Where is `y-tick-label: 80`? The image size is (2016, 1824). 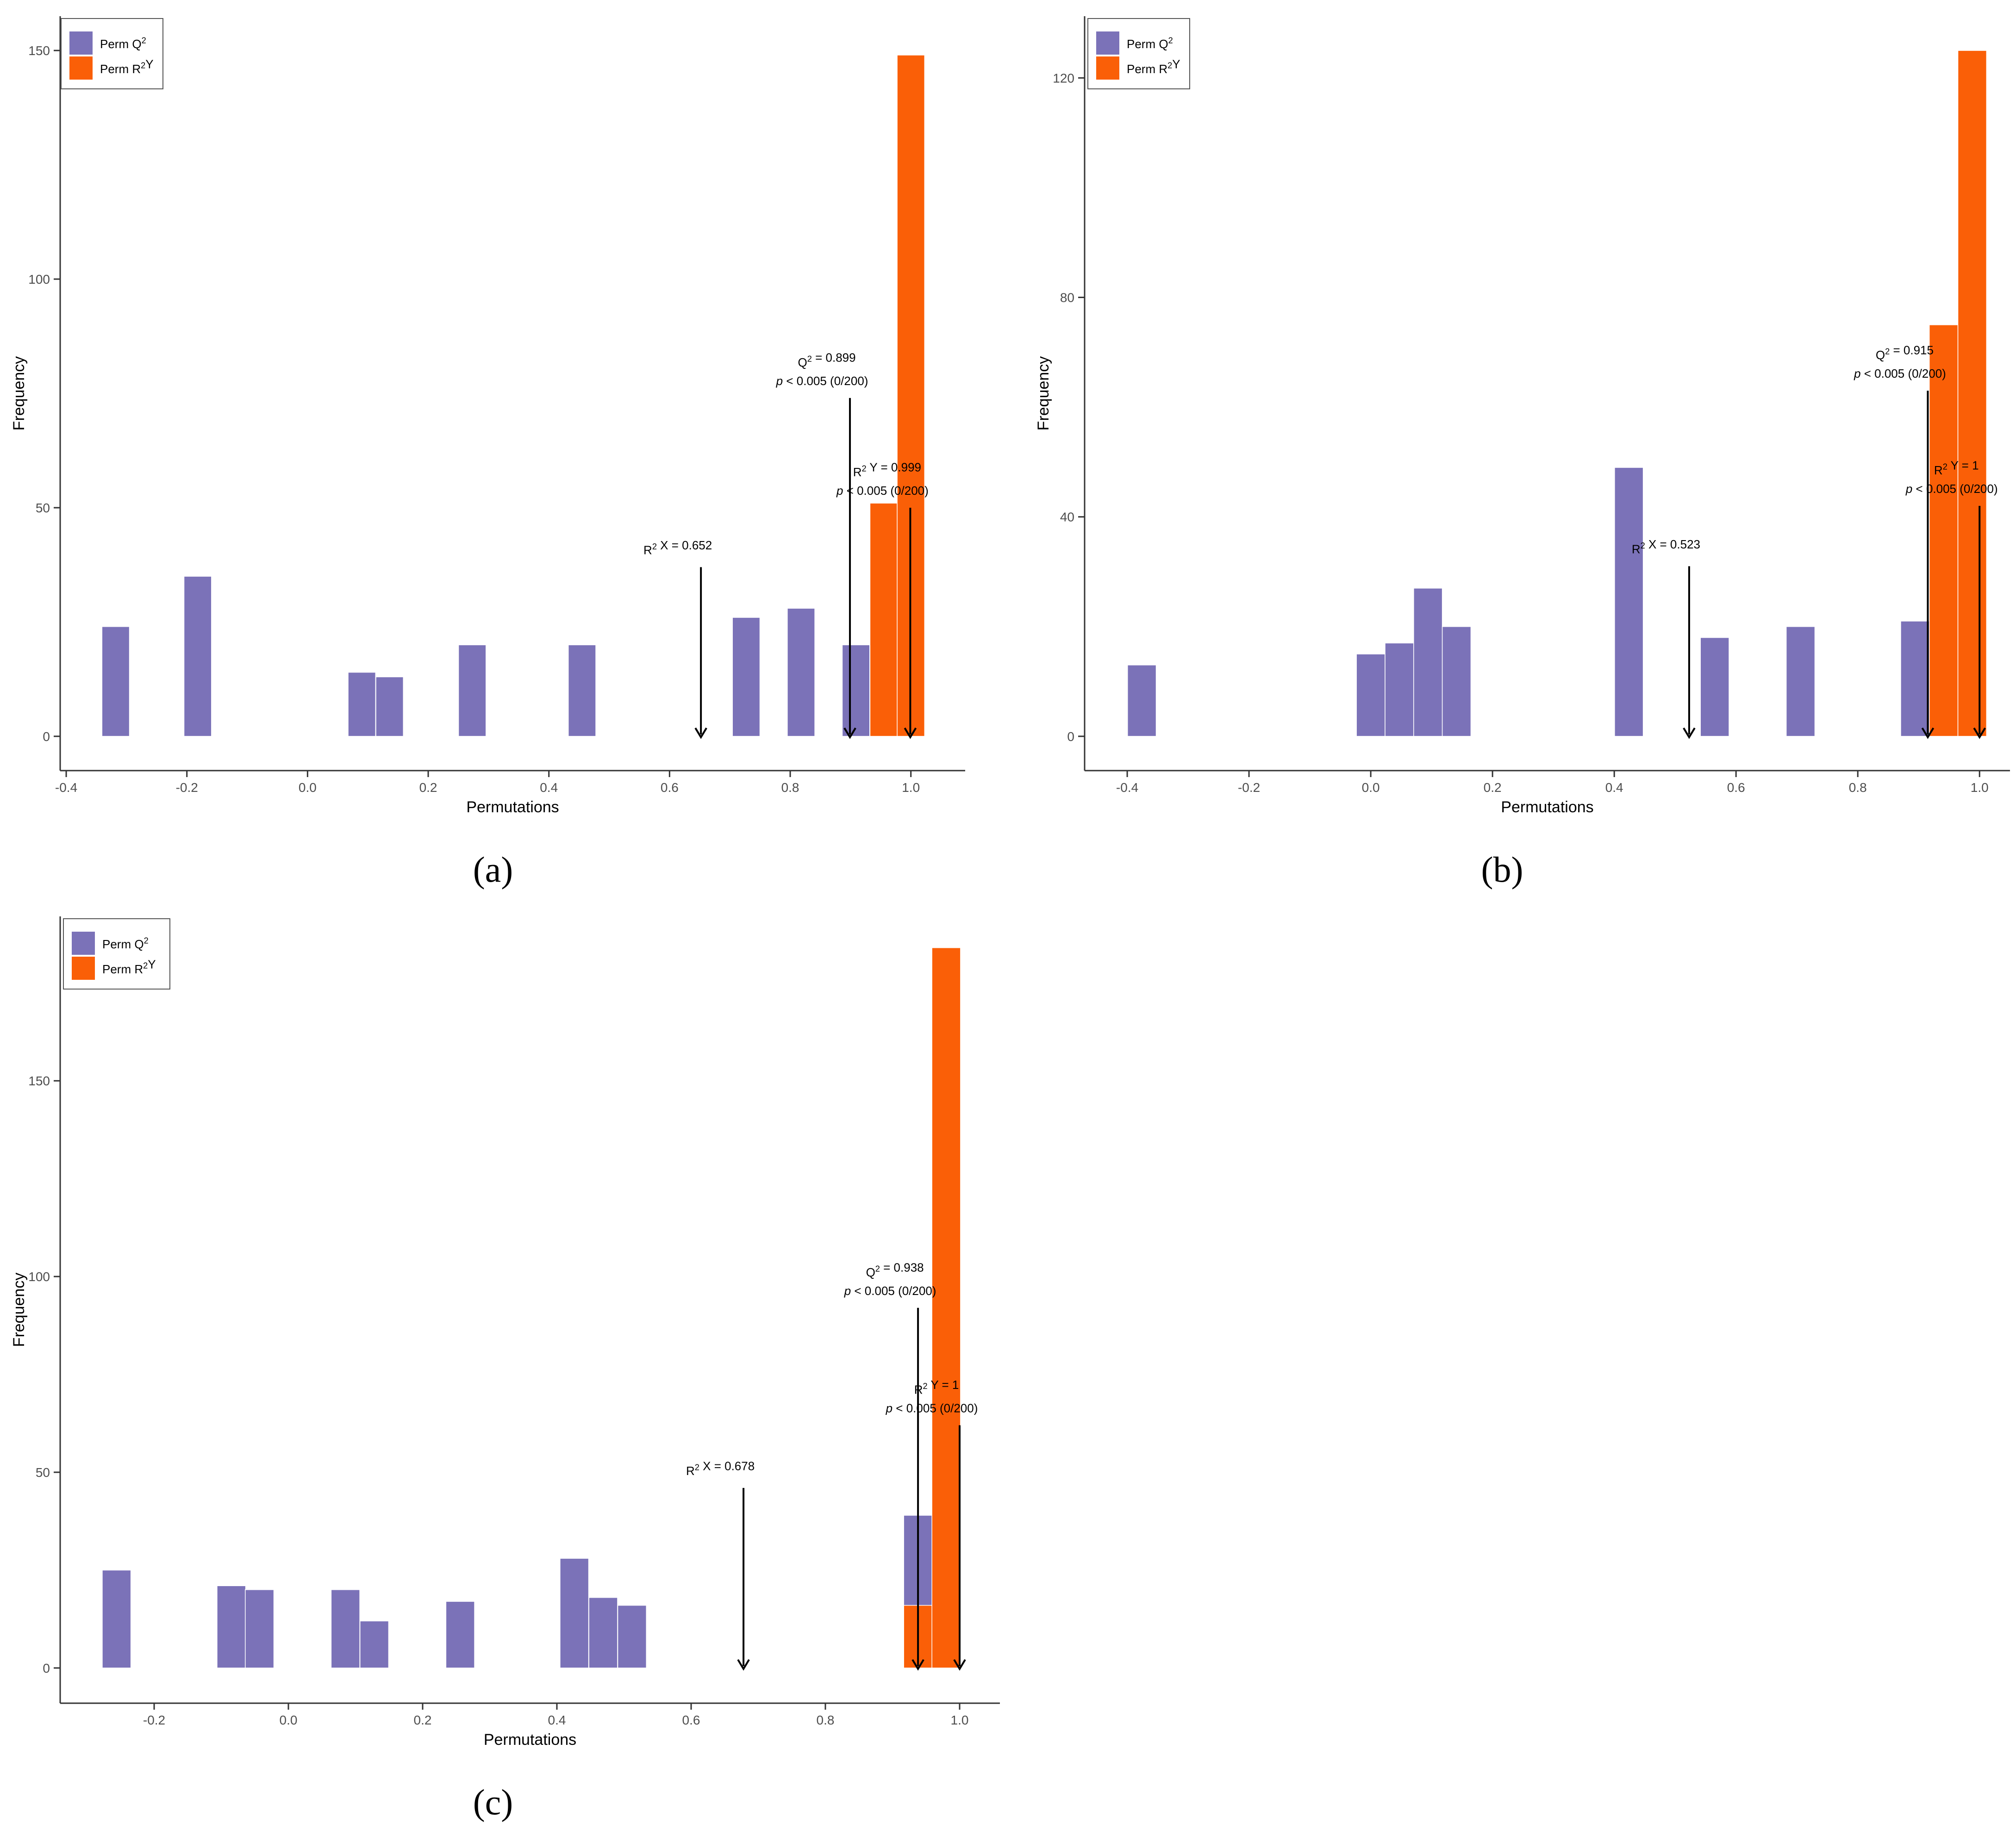
y-tick-label: 80 is located at coordinates (1067, 298).